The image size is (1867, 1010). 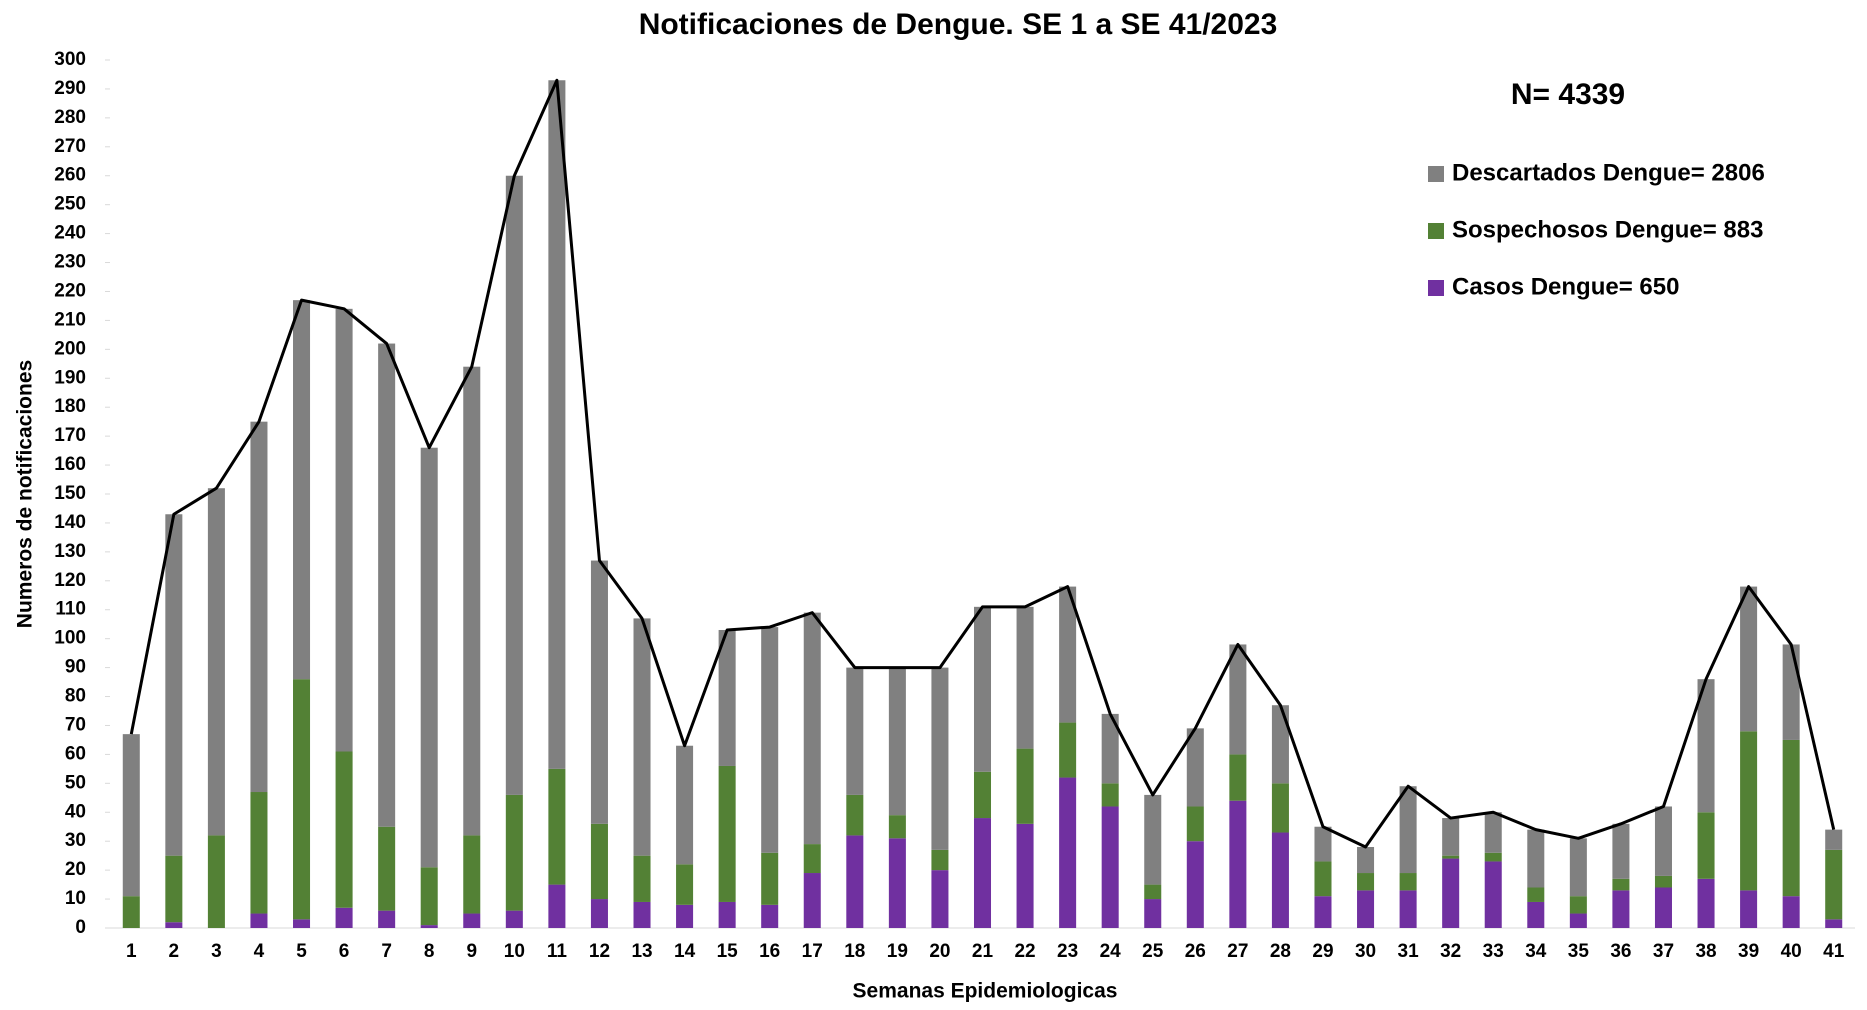 I want to click on x-tick-label: 8, so click(x=429, y=951).